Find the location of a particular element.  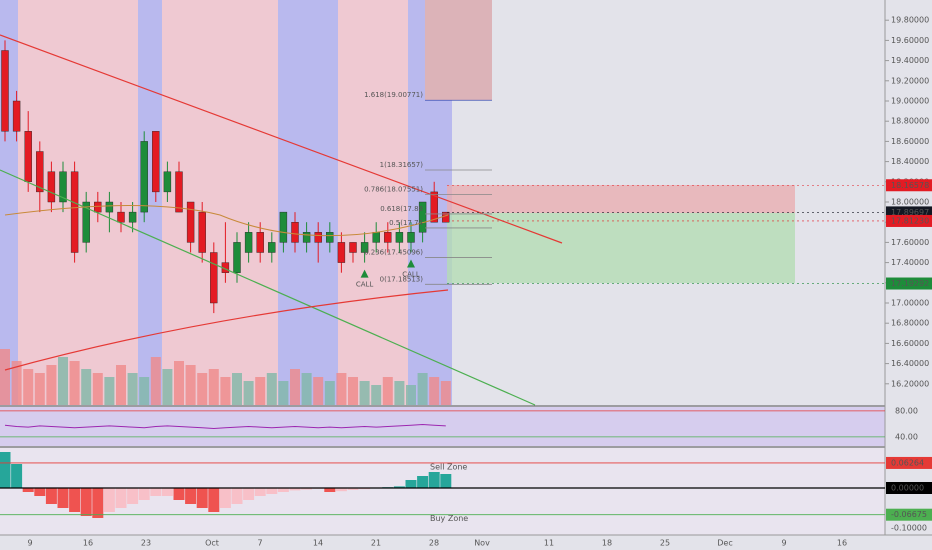

x-tick-label: 16 is located at coordinates (88, 543).